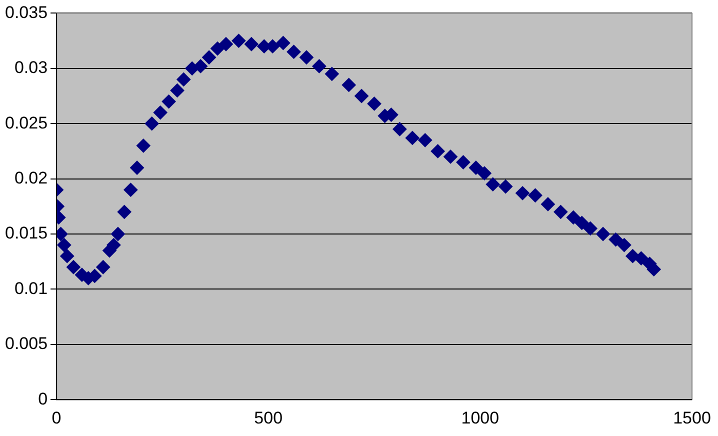 Image resolution: width=718 pixels, height=436 pixels. Describe the element at coordinates (31, 288) in the screenshot. I see `y-tick-label: 0.01` at that location.